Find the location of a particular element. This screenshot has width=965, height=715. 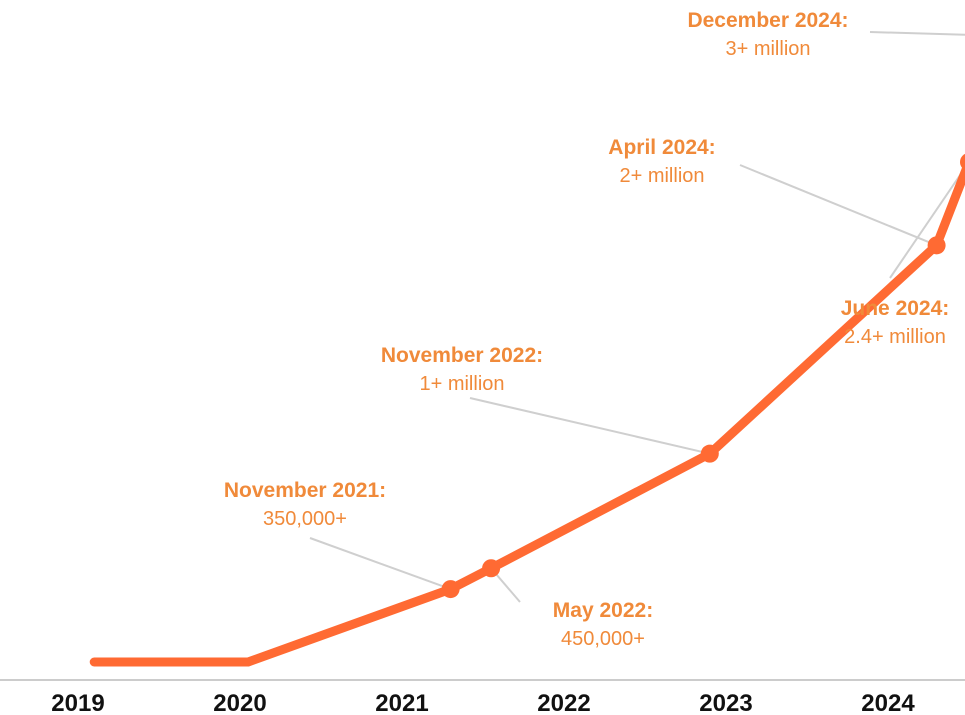

annotation-may-2022: May 2022: 450,000+ is located at coordinates (603, 624).